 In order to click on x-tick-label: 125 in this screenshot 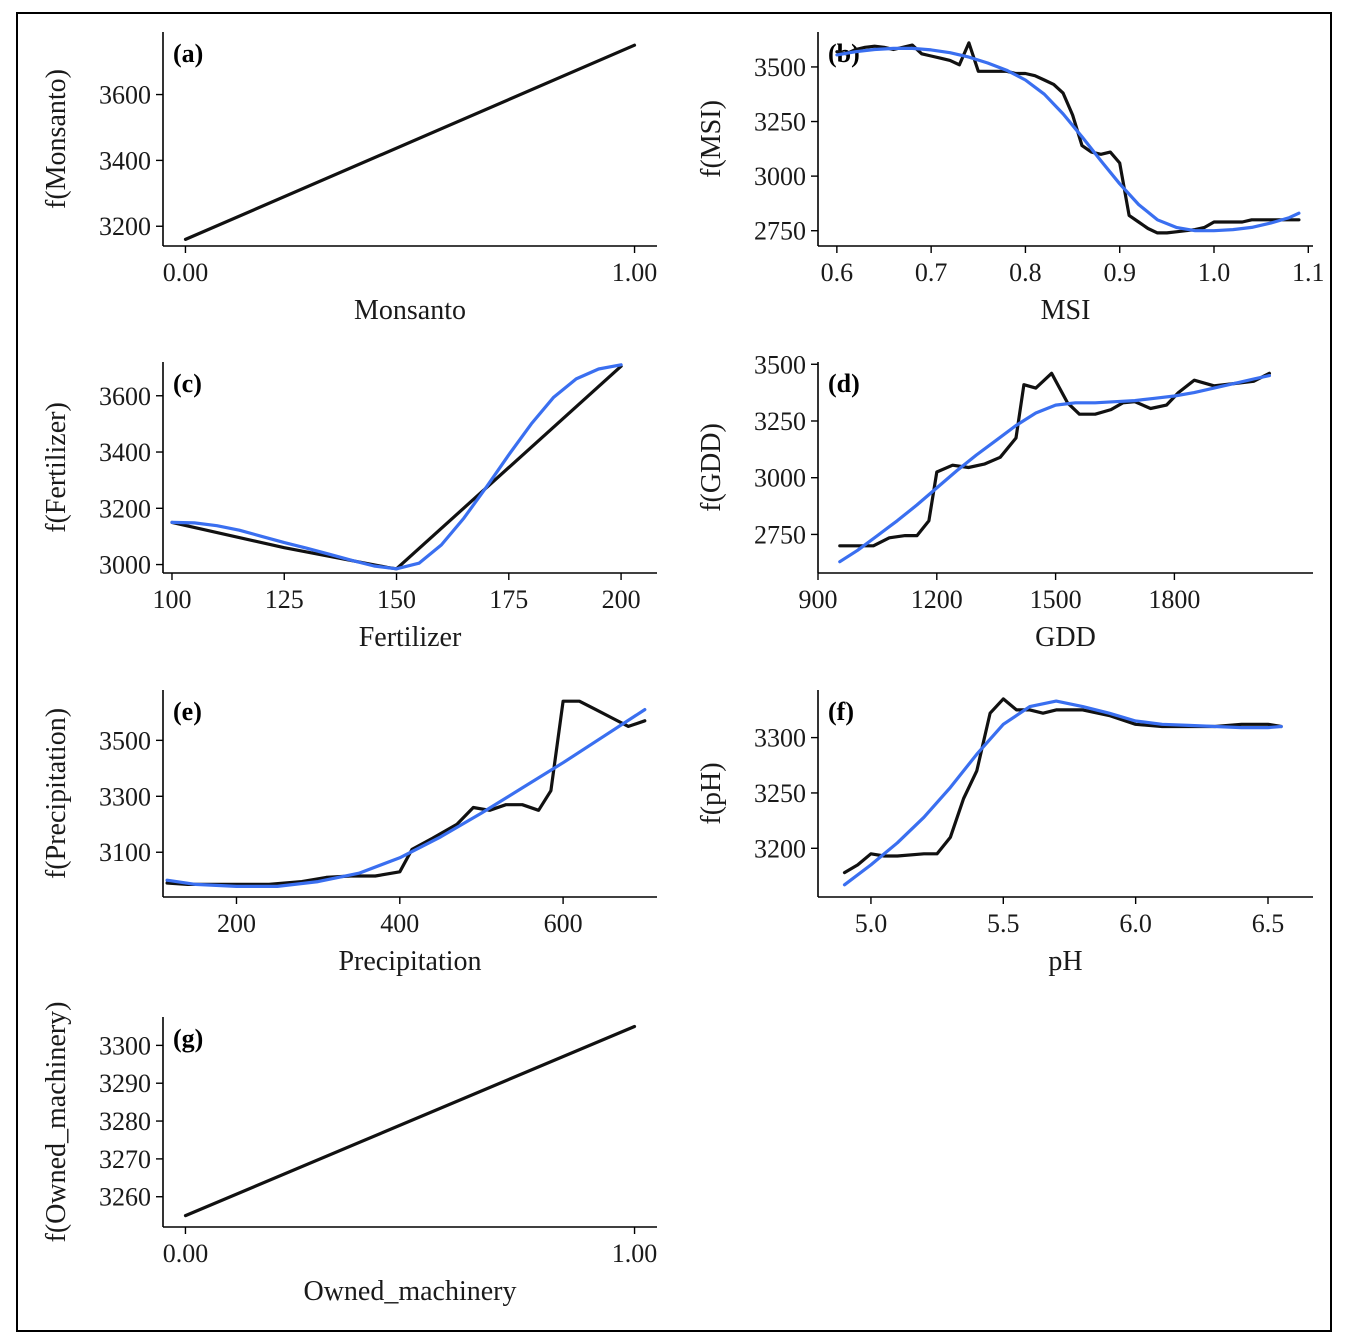, I will do `click(284, 599)`.